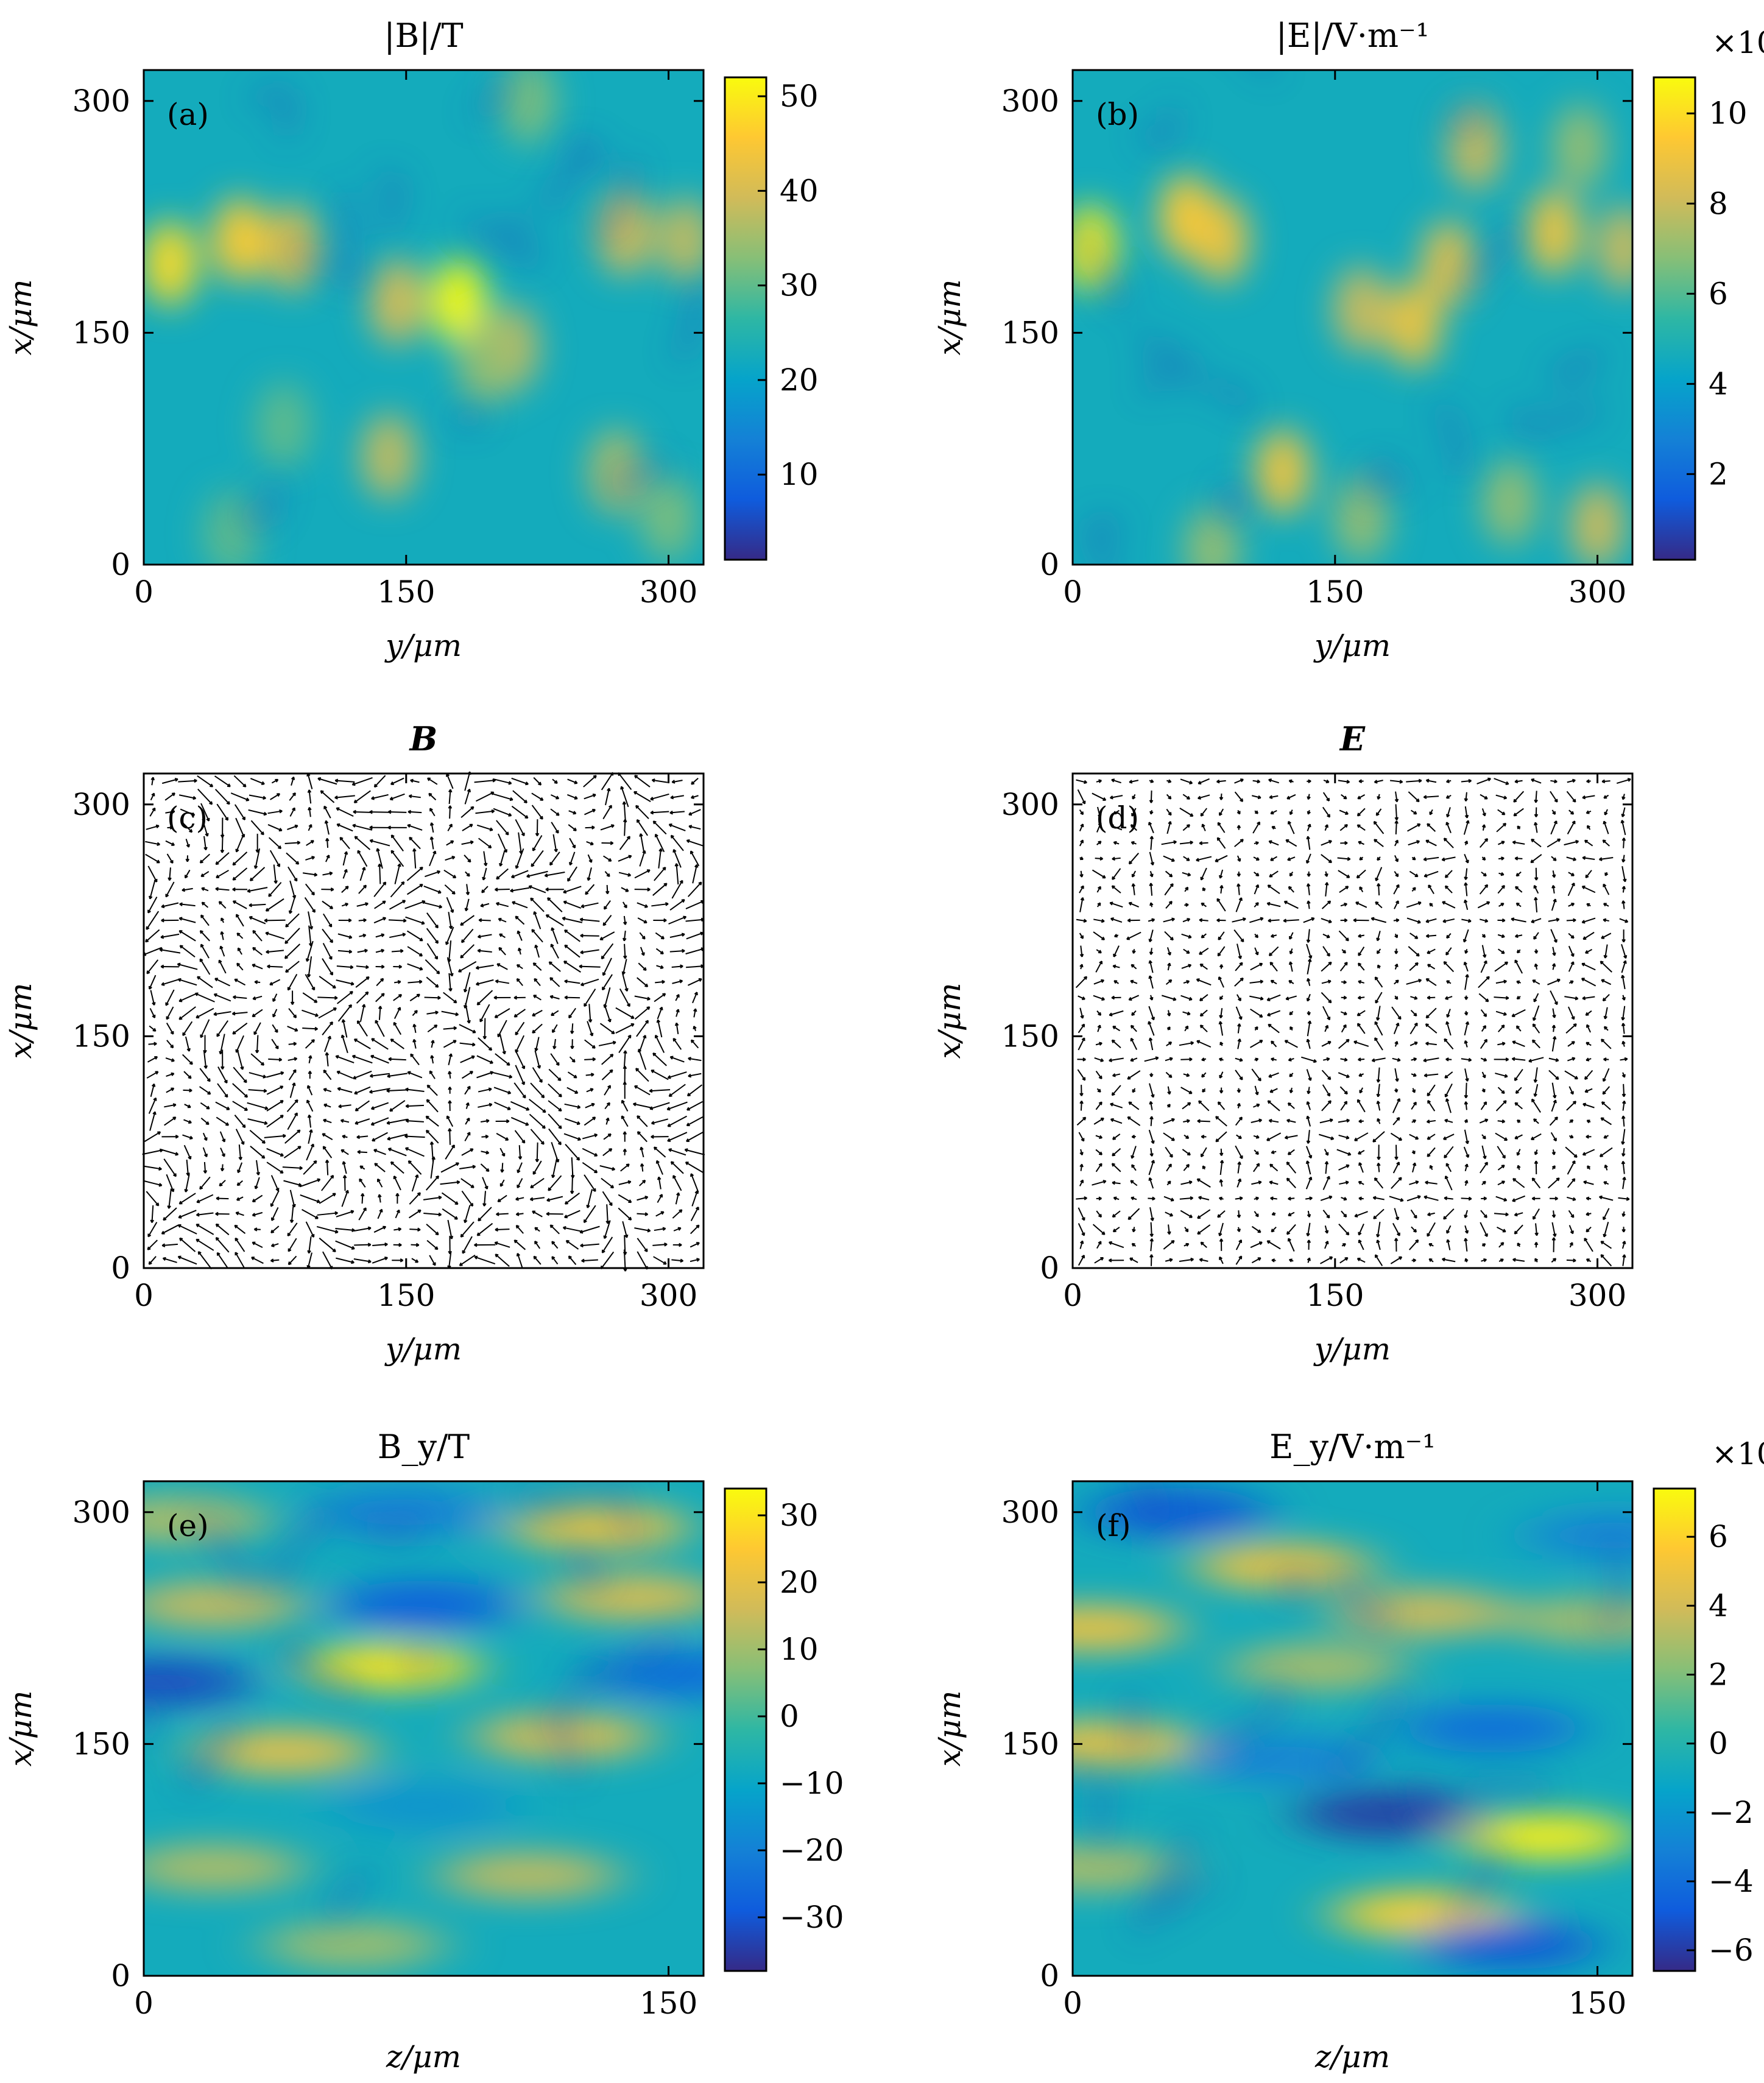 This screenshot has height=2083, width=1764. I want to click on x-tick-label: 0, so click(1072, 2003).